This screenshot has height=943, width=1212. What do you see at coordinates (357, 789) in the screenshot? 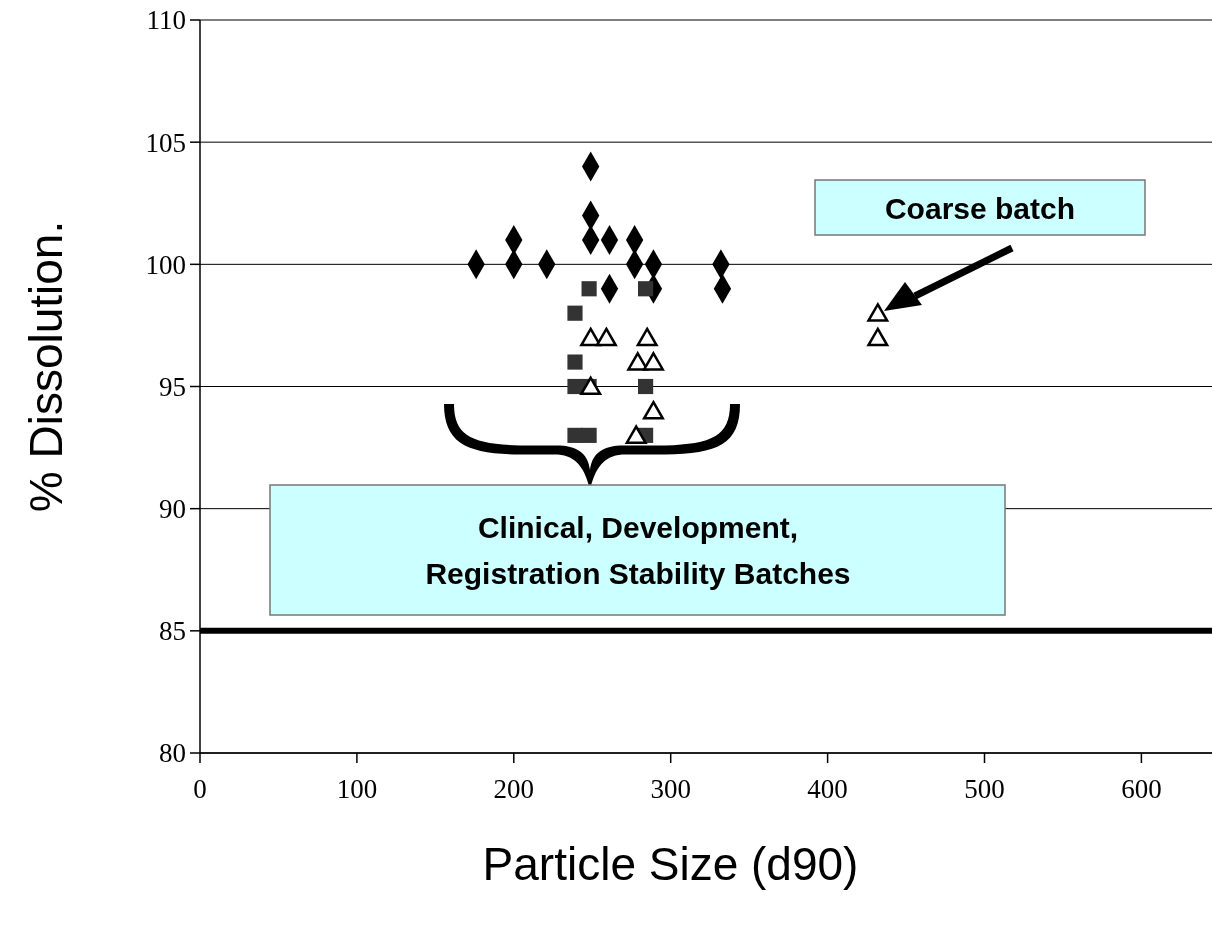
I see `x-tick-label: 100` at bounding box center [357, 789].